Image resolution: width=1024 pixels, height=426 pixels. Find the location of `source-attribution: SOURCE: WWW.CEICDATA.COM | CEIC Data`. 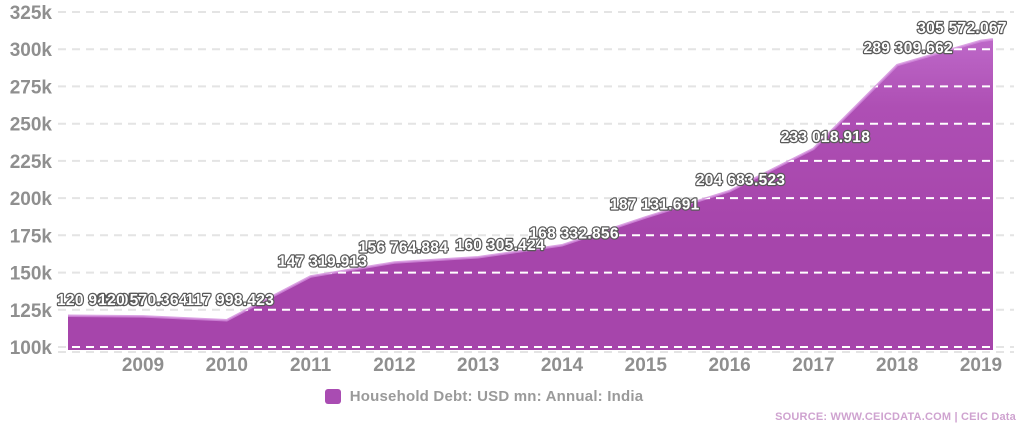

source-attribution: SOURCE: WWW.CEICDATA.COM | CEIC Data is located at coordinates (895, 417).